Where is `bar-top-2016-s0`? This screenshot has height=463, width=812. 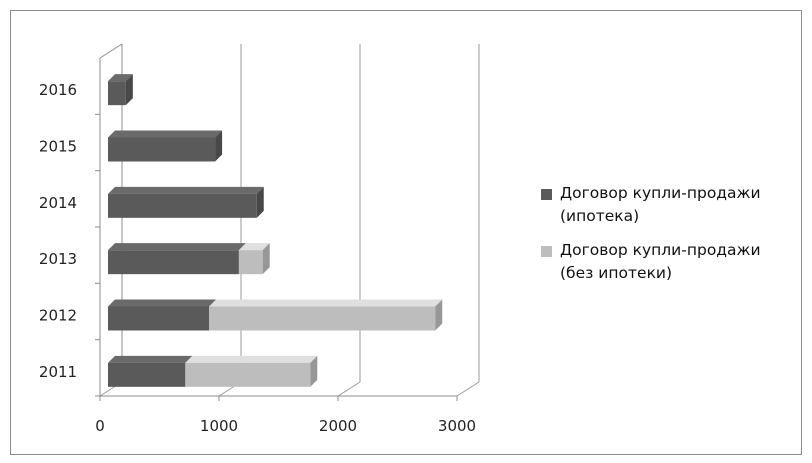 bar-top-2016-s0 is located at coordinates (120, 78).